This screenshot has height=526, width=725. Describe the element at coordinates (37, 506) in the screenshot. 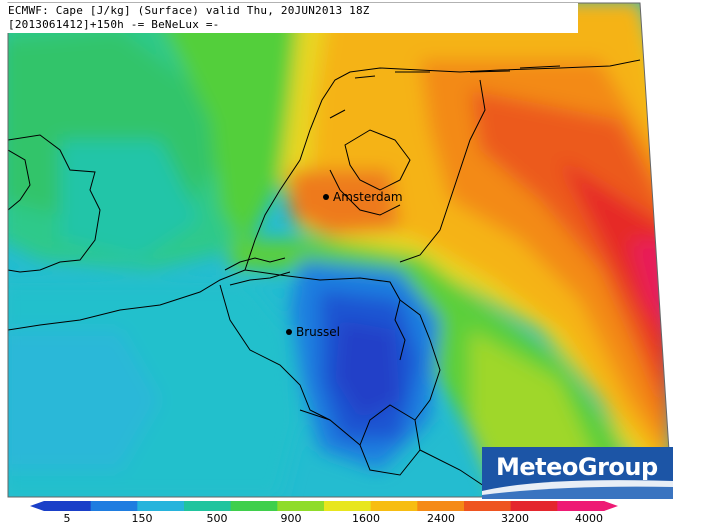

I see `scale-left-arrow` at that location.